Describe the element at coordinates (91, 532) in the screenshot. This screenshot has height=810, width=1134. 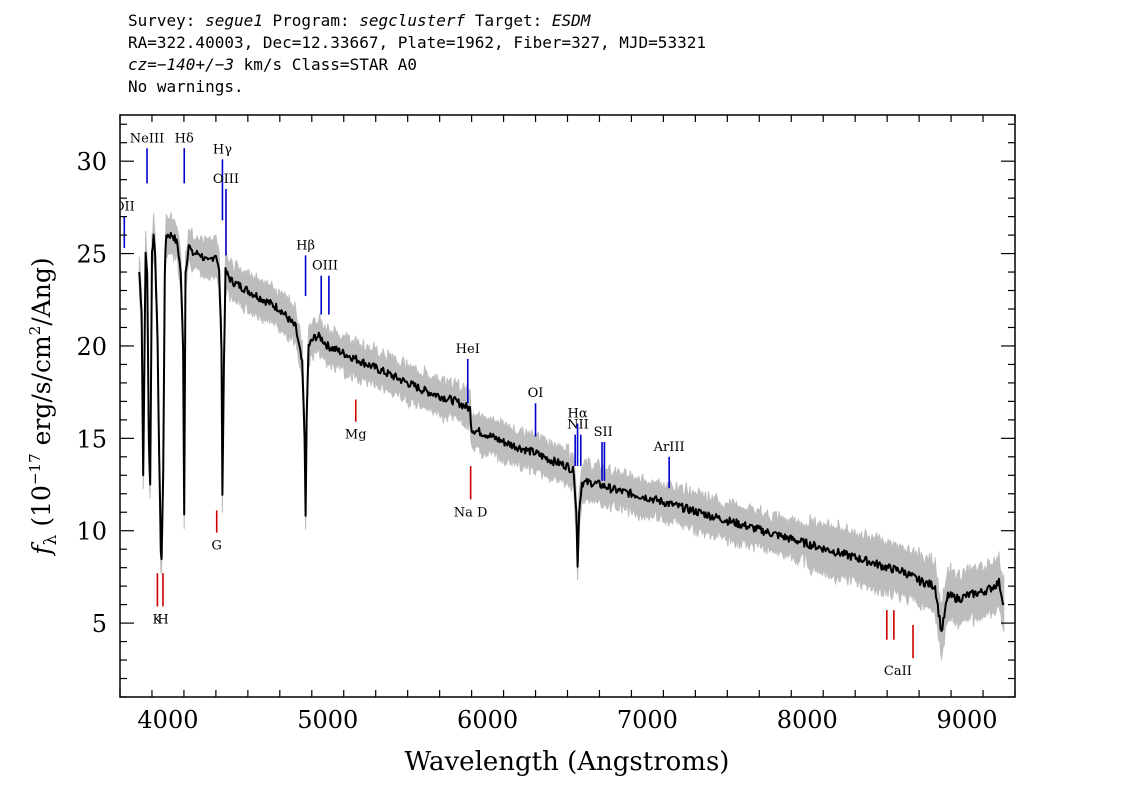
I see `y-tick-label: 10` at that location.